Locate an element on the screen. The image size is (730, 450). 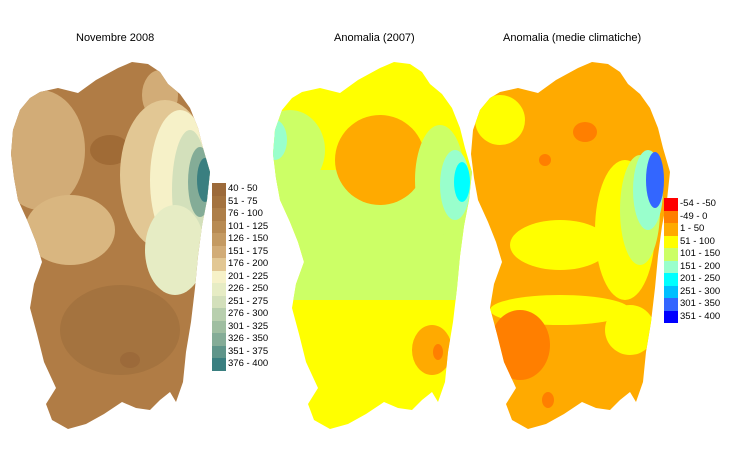
legend-rain-label: 51 - 75 is located at coordinates (243, 201).